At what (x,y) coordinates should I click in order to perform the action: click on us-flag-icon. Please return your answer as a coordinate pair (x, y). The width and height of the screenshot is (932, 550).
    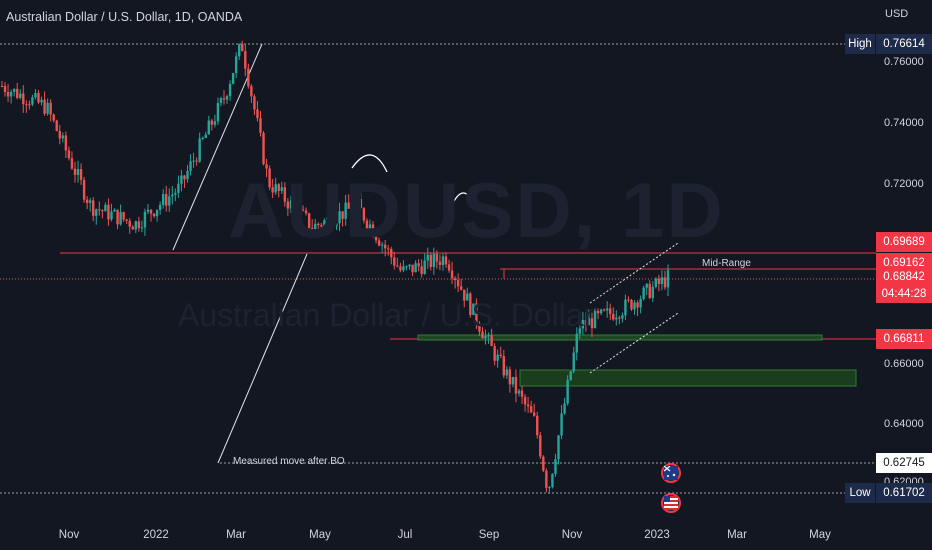
    Looking at the image, I should click on (671, 503).